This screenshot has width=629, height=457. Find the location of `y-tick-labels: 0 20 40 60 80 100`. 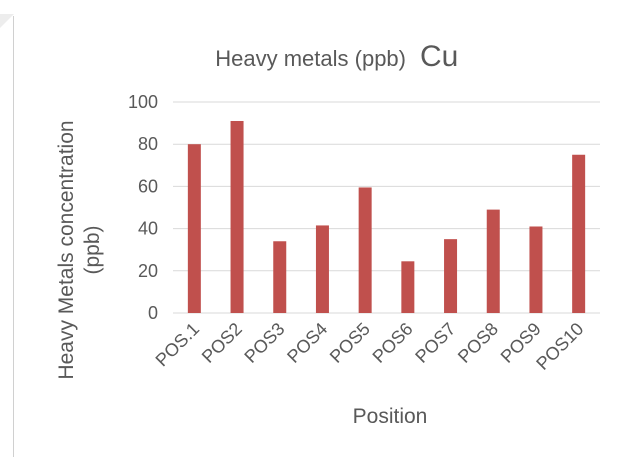

y-tick-labels: 0 20 40 60 80 100 is located at coordinates (143, 207).